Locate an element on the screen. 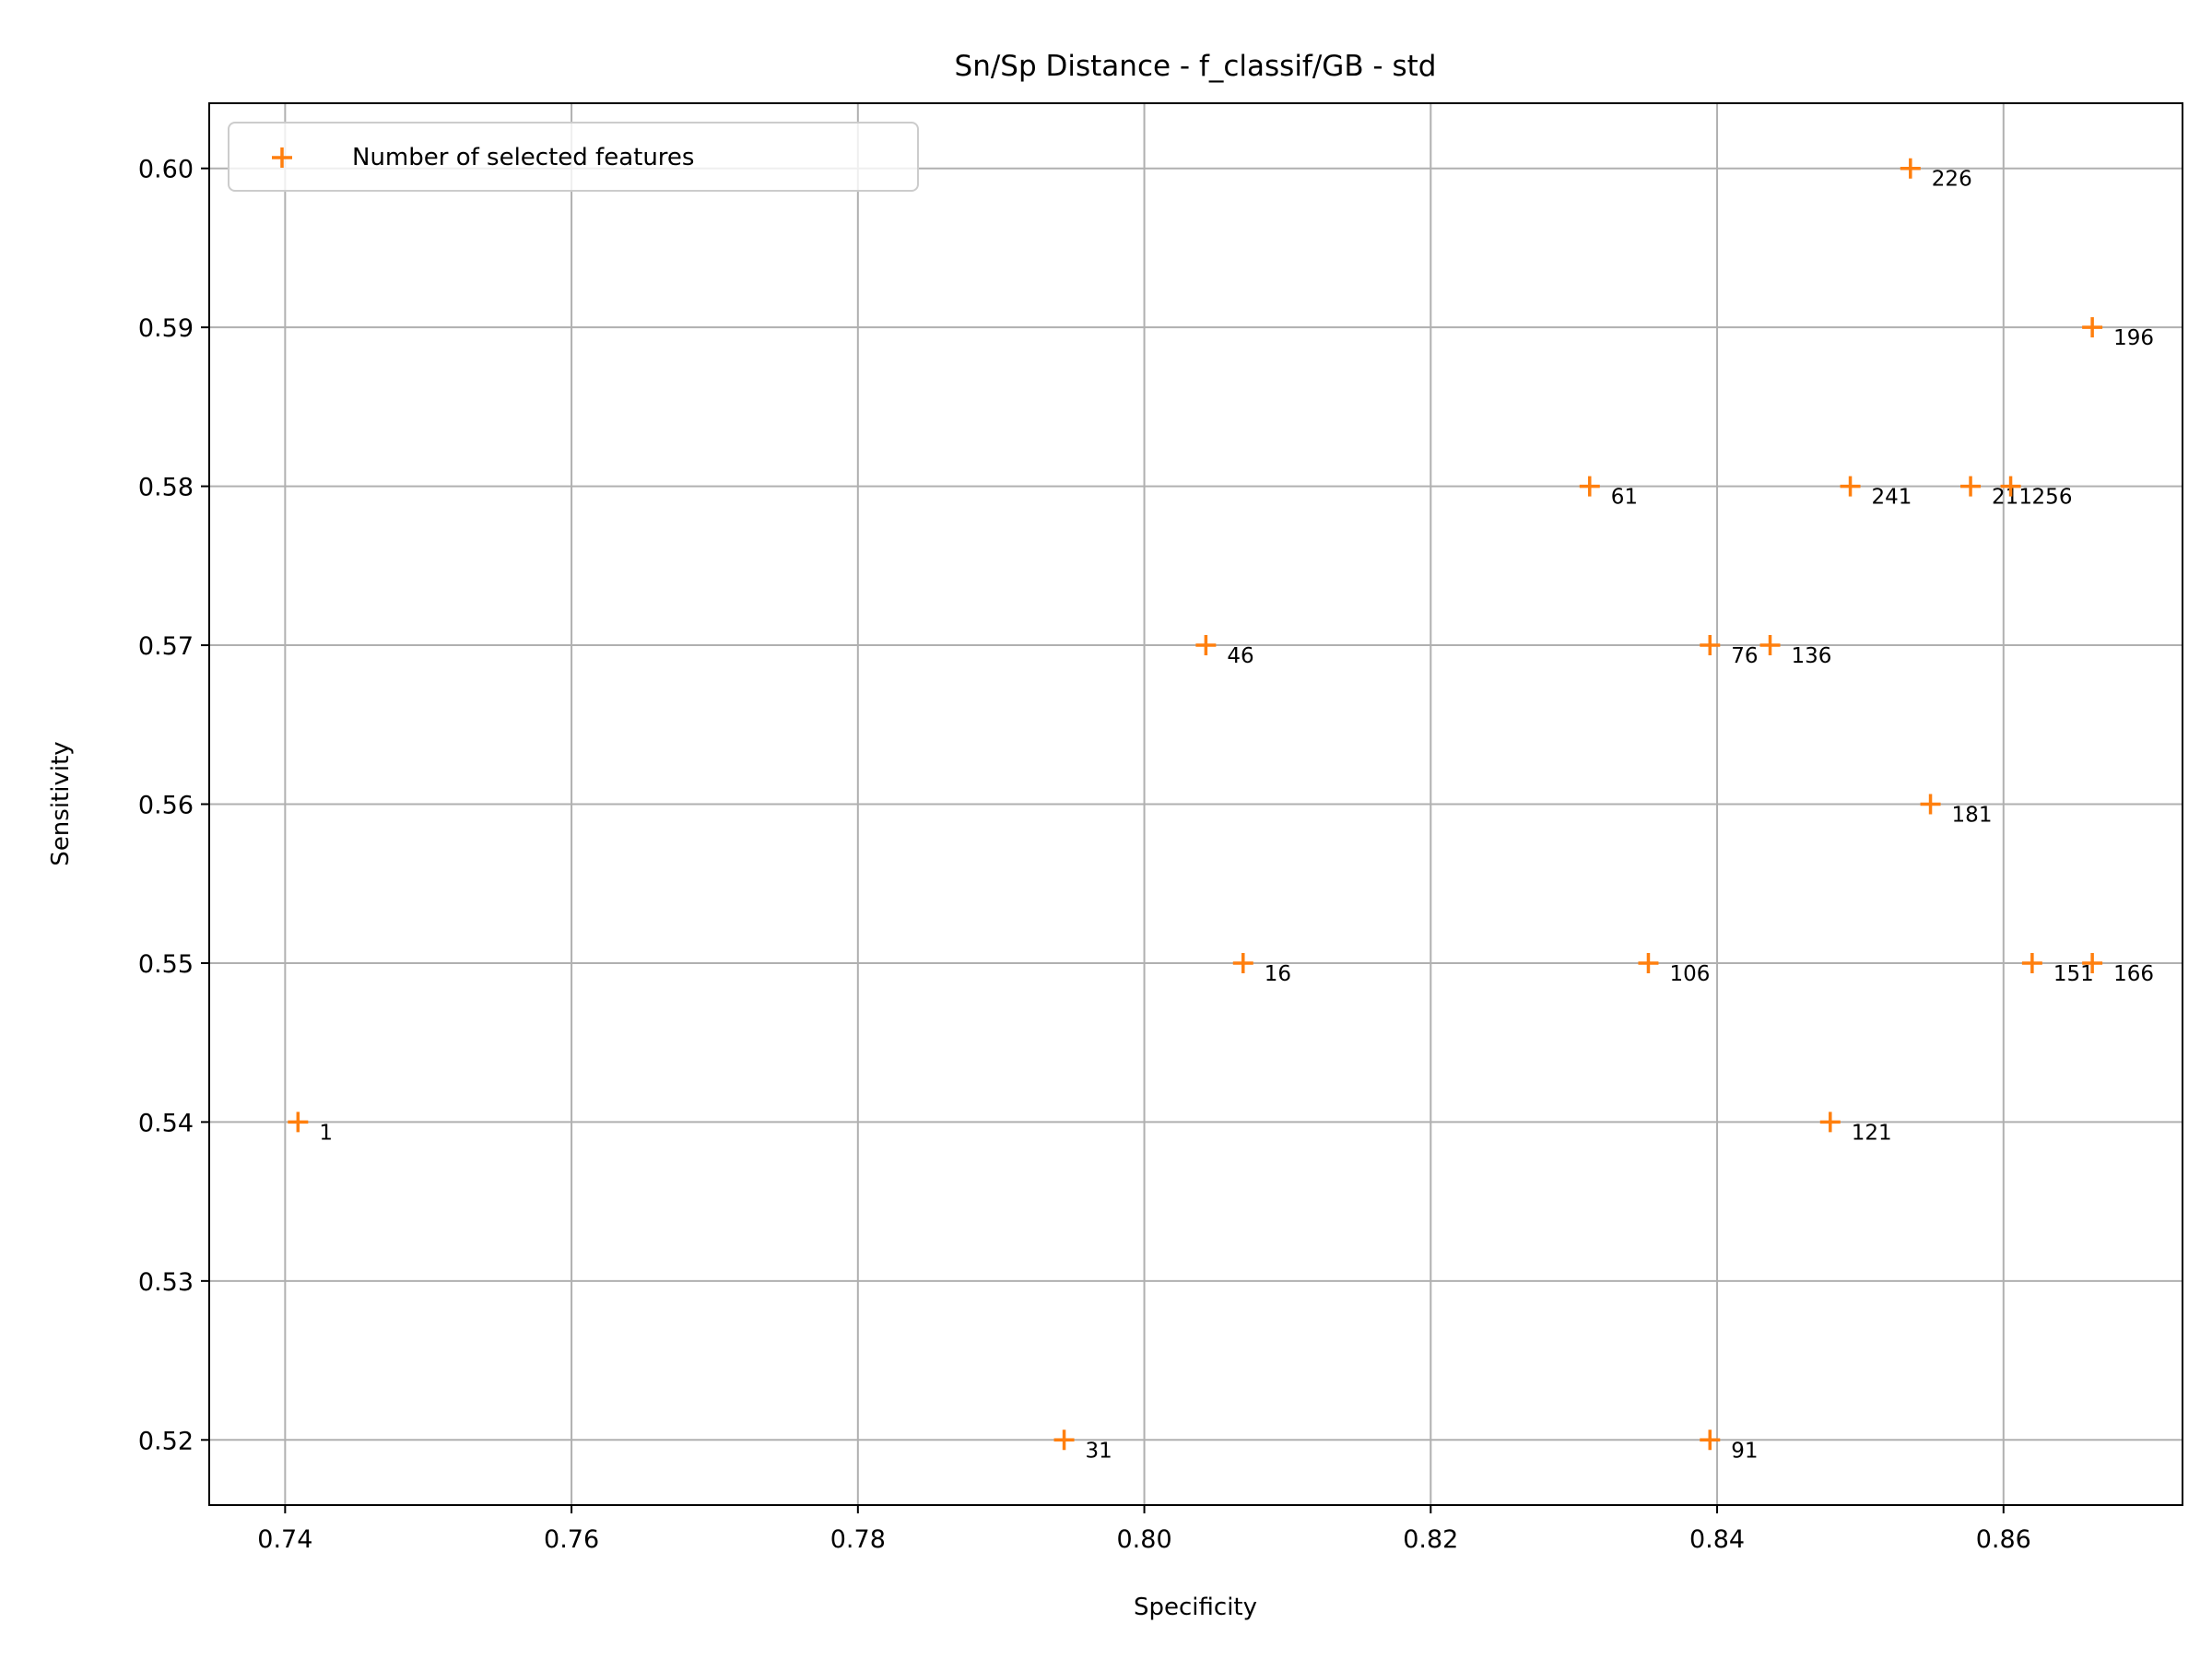 The width and height of the screenshot is (2212, 1659). point-label: 31 is located at coordinates (1099, 1451).